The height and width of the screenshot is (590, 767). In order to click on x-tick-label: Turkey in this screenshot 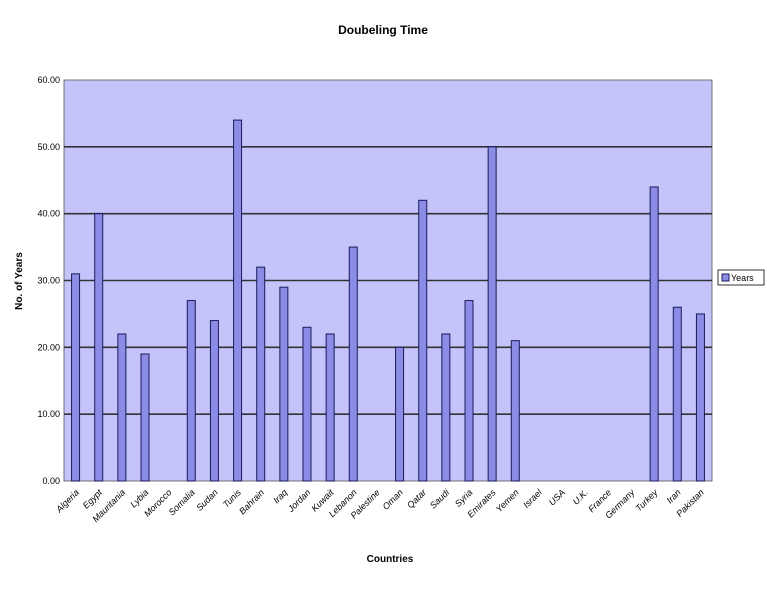, I will do `click(647, 500)`.